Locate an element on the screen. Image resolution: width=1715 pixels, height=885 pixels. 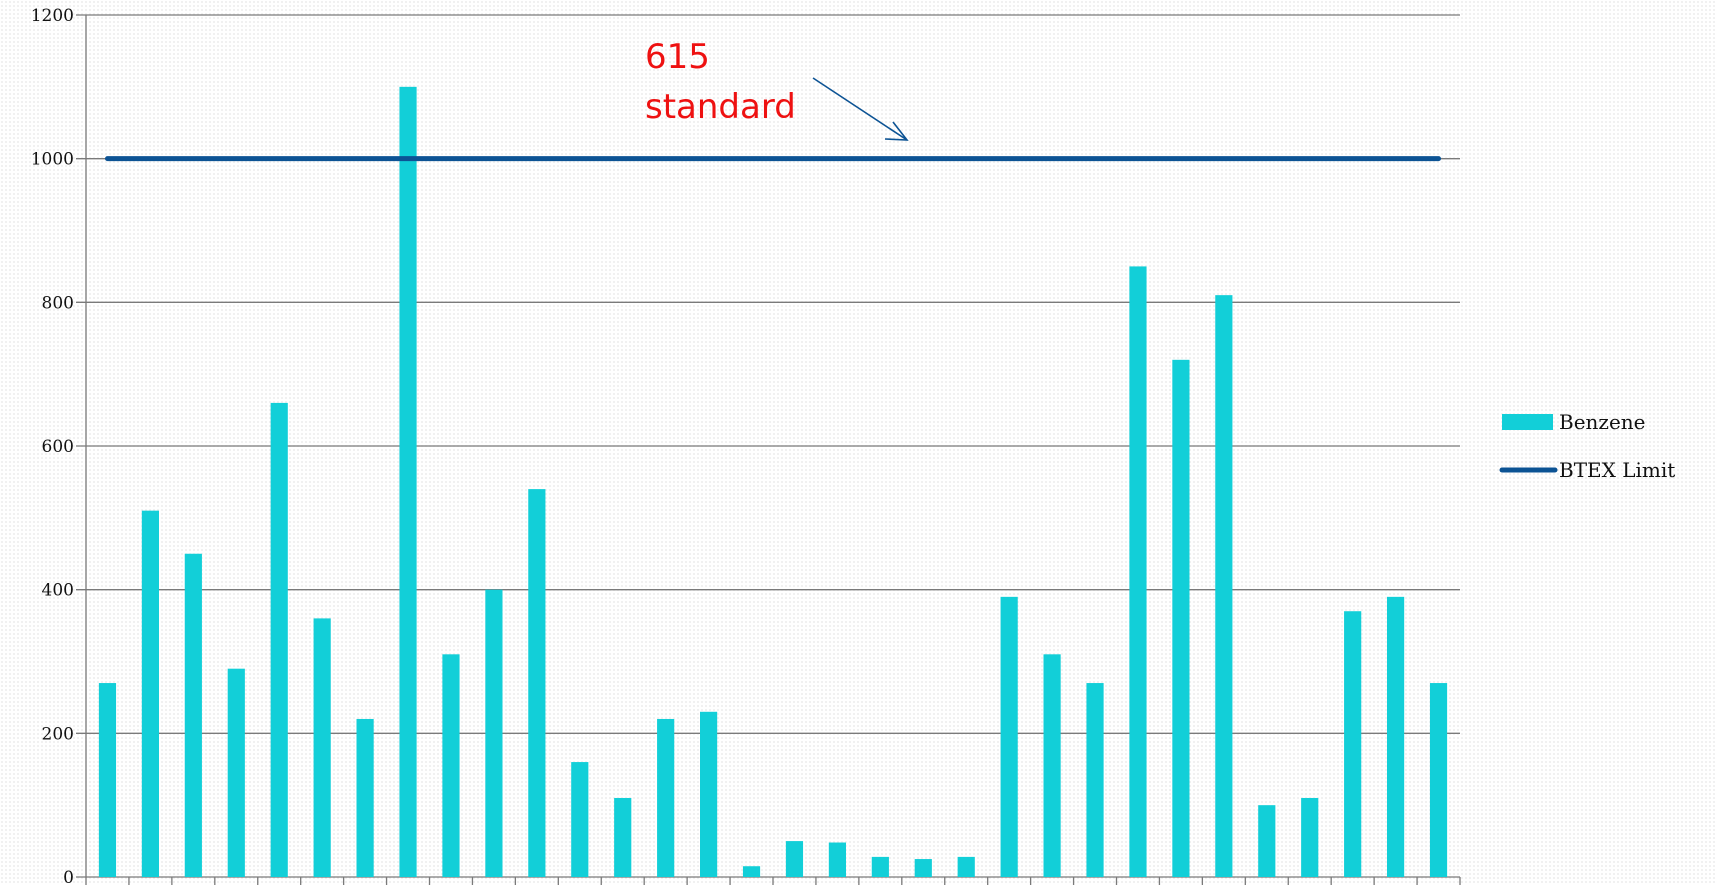
y-tick-label: 200 is located at coordinates (58, 734).